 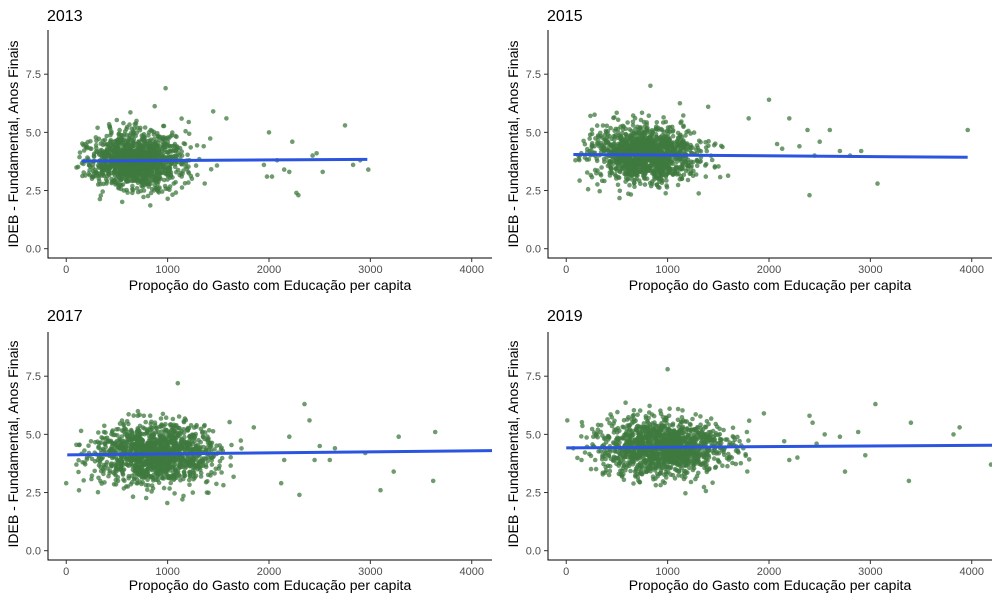 What do you see at coordinates (33, 377) in the screenshot?
I see `y-tick-label: 7.5` at bounding box center [33, 377].